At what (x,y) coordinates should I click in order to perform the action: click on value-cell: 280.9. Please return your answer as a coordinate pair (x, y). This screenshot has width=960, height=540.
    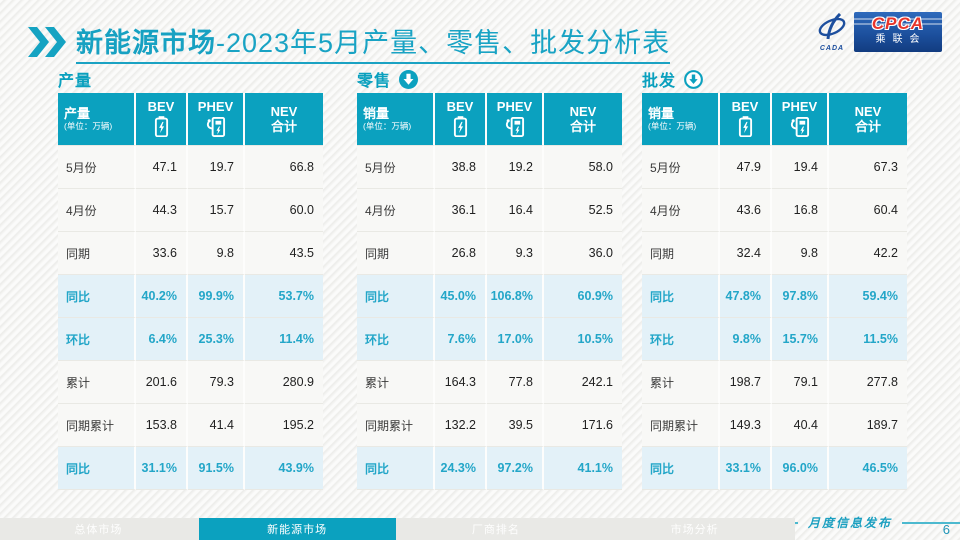
    Looking at the image, I should click on (284, 382).